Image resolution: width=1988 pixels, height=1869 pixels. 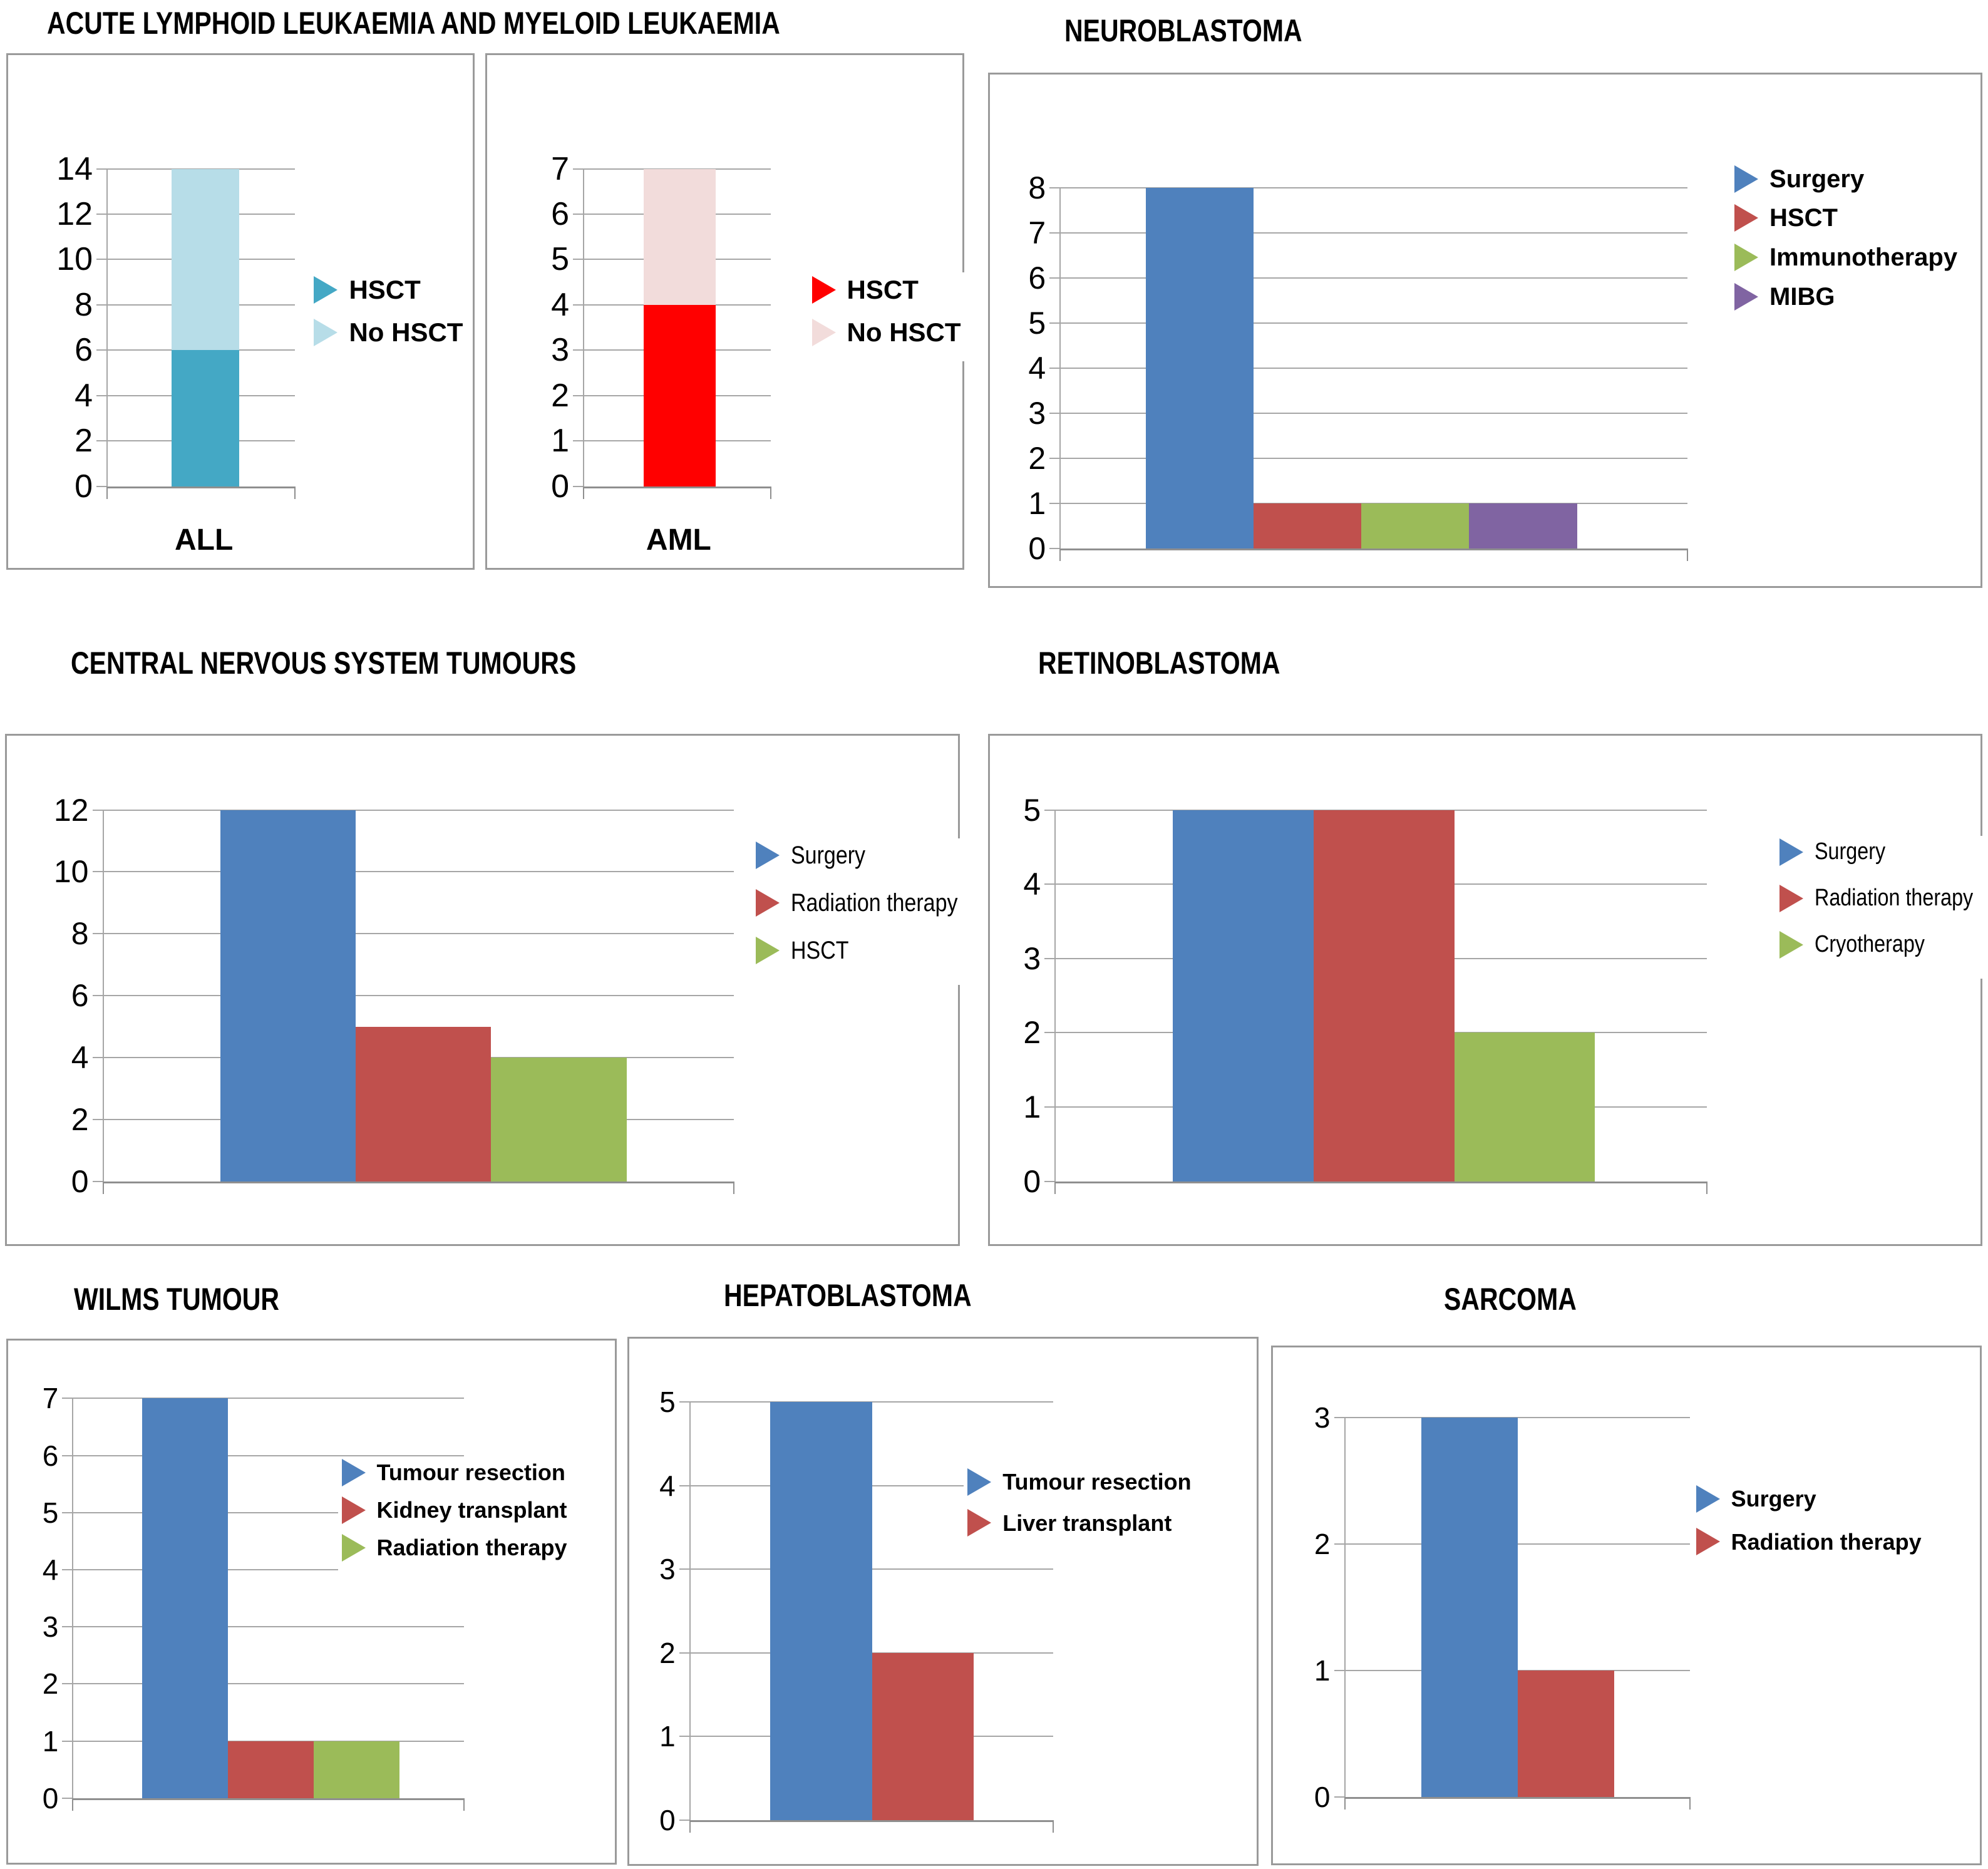 I want to click on panel-sarcoma-chart: 0 1 2 3 Surgery Radiation therapy, so click(x=1627, y=1605).